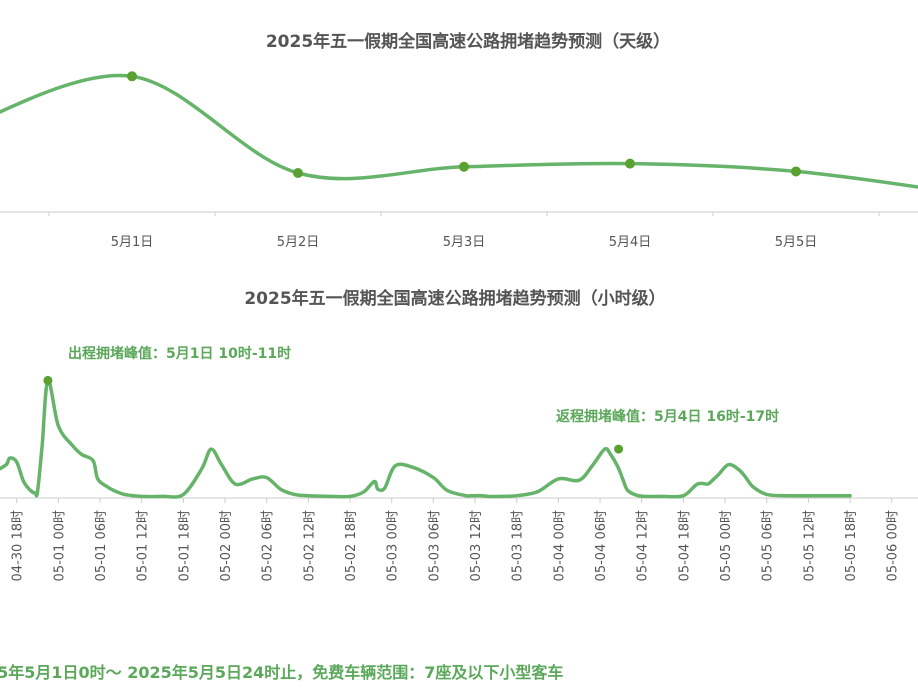 This screenshot has width=918, height=689. I want to click on hourly-x-tick-label: 05-01 12时, so click(143, 545).